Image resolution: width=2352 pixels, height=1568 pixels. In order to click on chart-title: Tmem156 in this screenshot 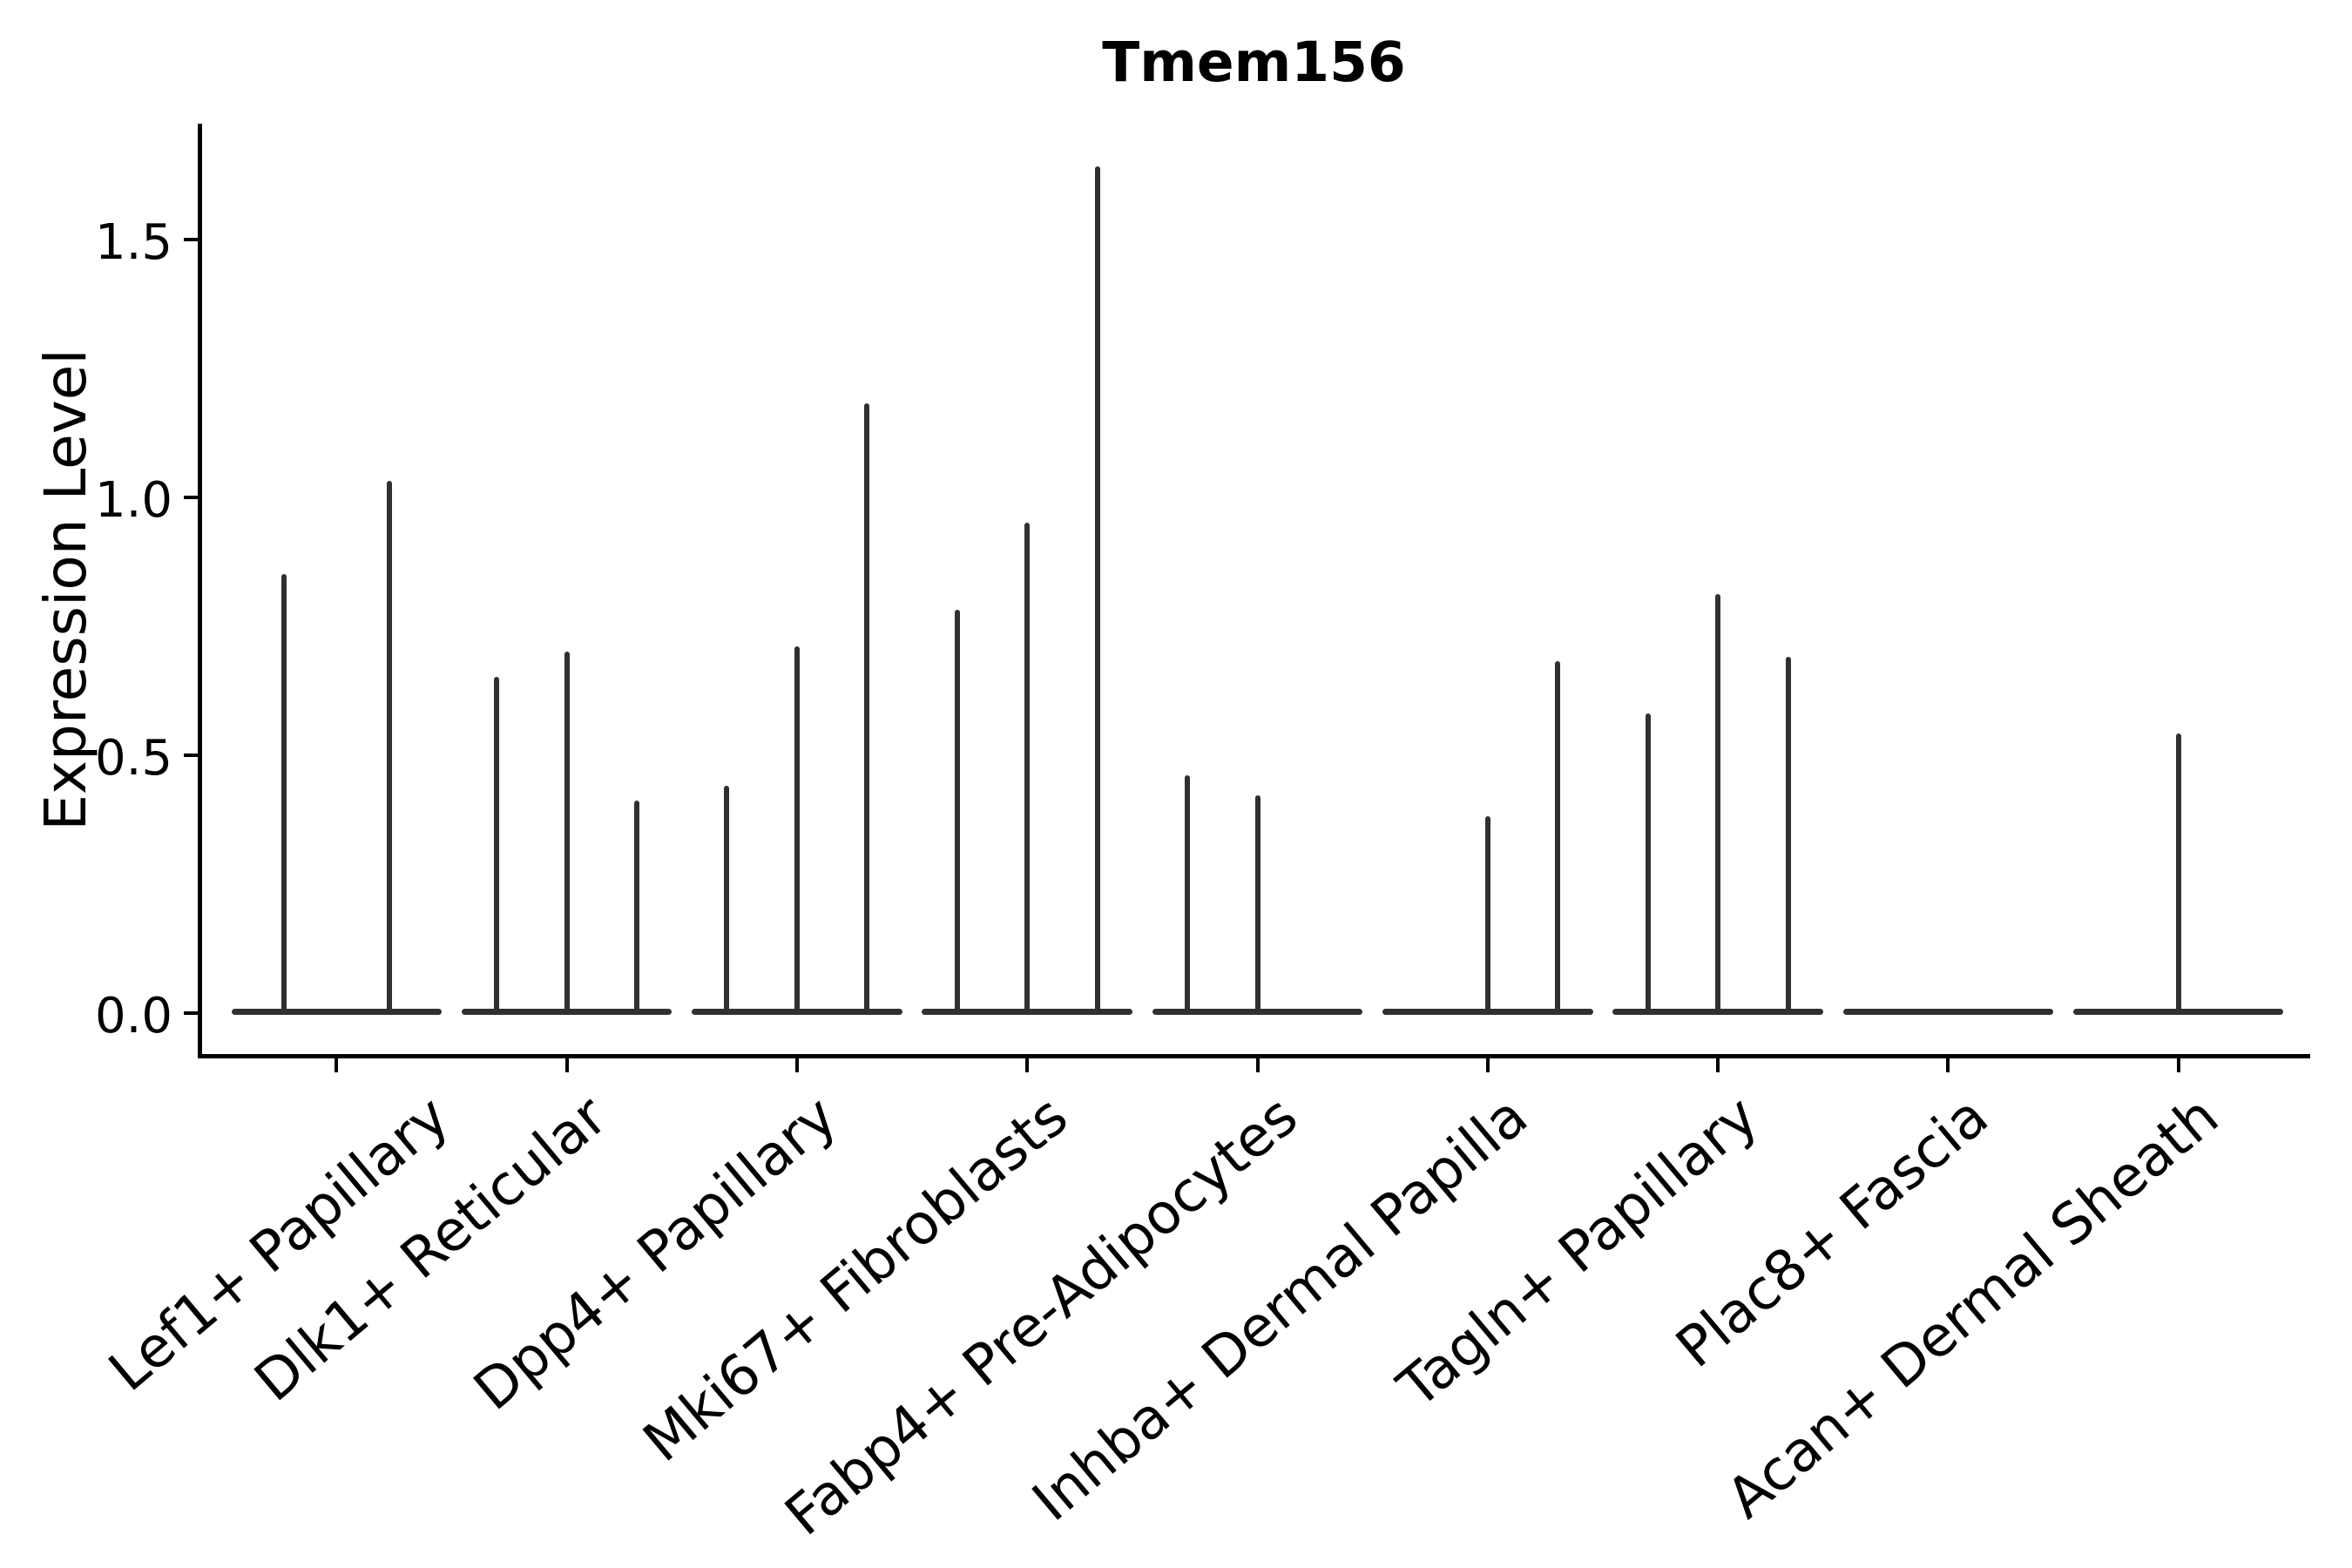, I will do `click(1254, 62)`.